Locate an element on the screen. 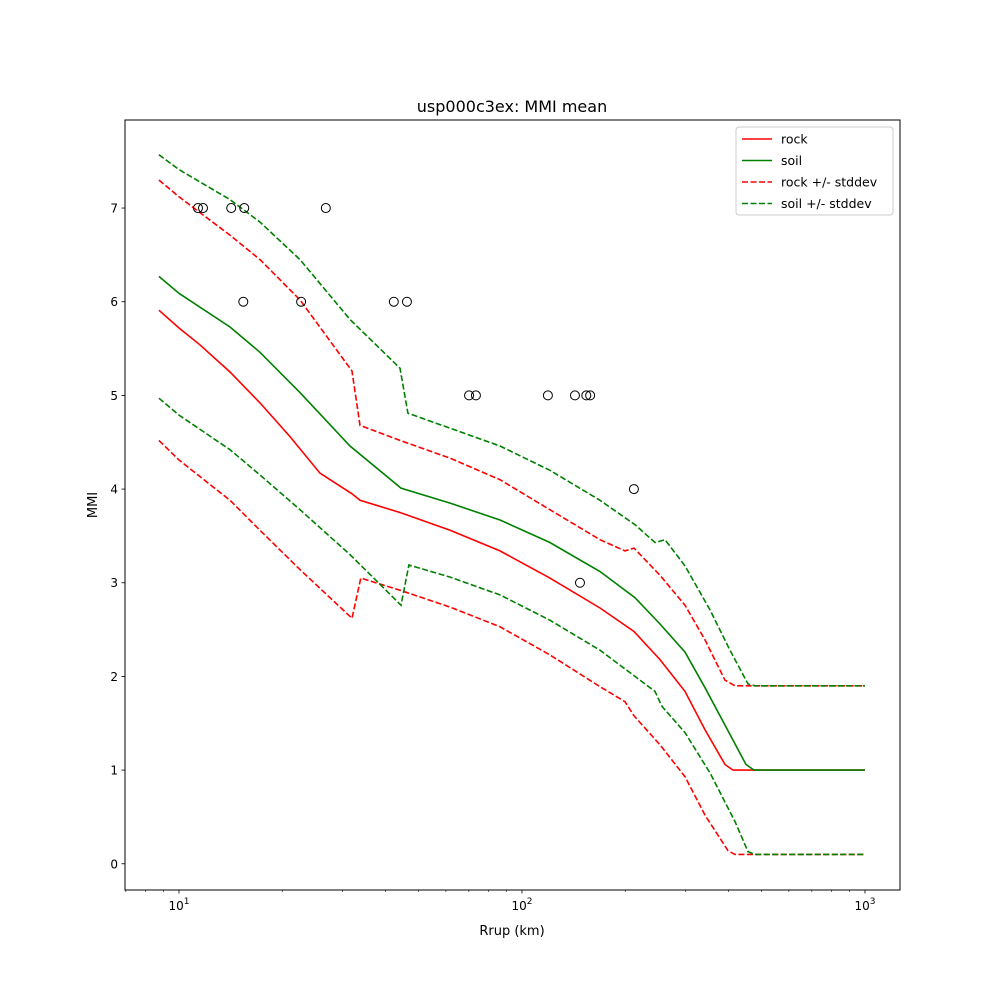  y-tick-label: 4 is located at coordinates (114, 490).